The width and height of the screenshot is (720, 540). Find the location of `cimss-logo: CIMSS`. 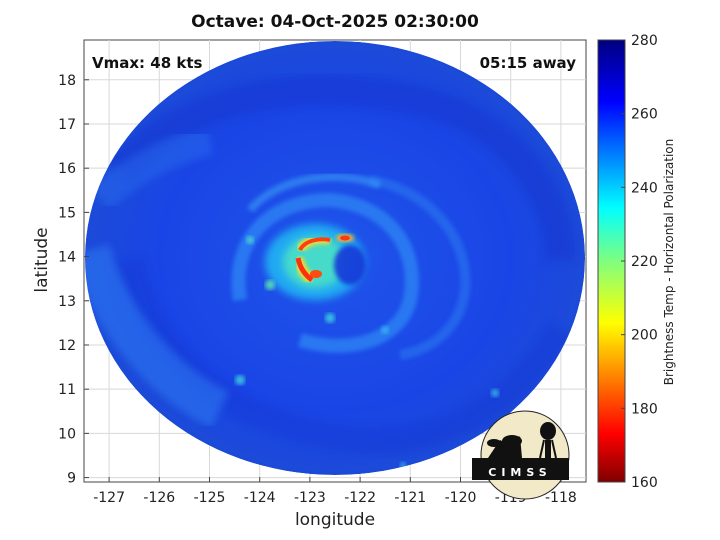

cimss-logo: CIMSS is located at coordinates (521, 455).